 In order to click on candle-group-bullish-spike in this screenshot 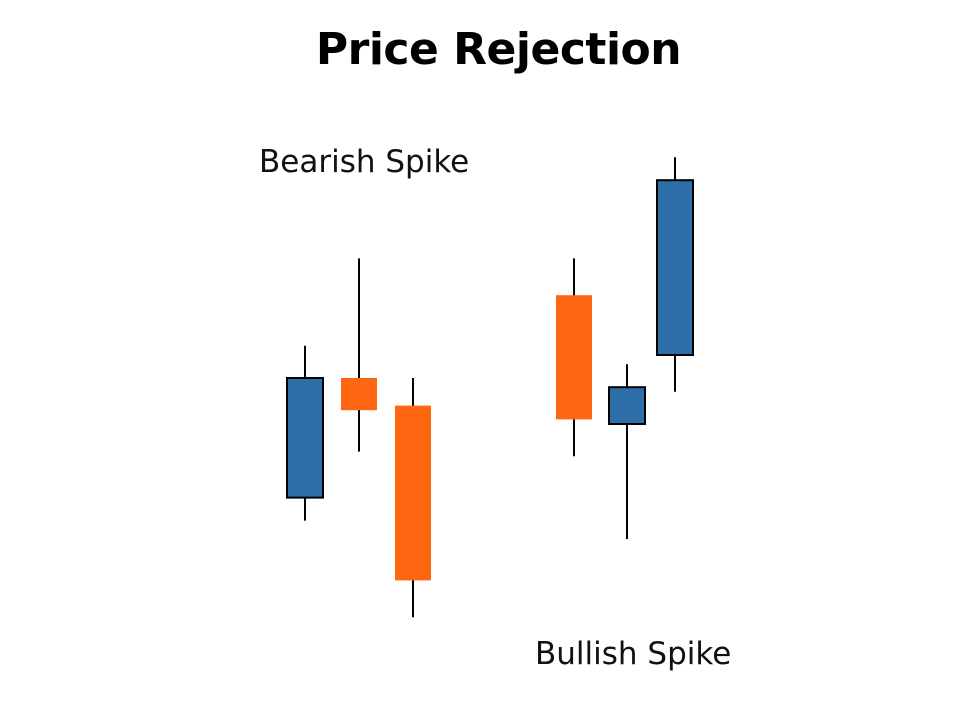, I will do `click(625, 348)`.